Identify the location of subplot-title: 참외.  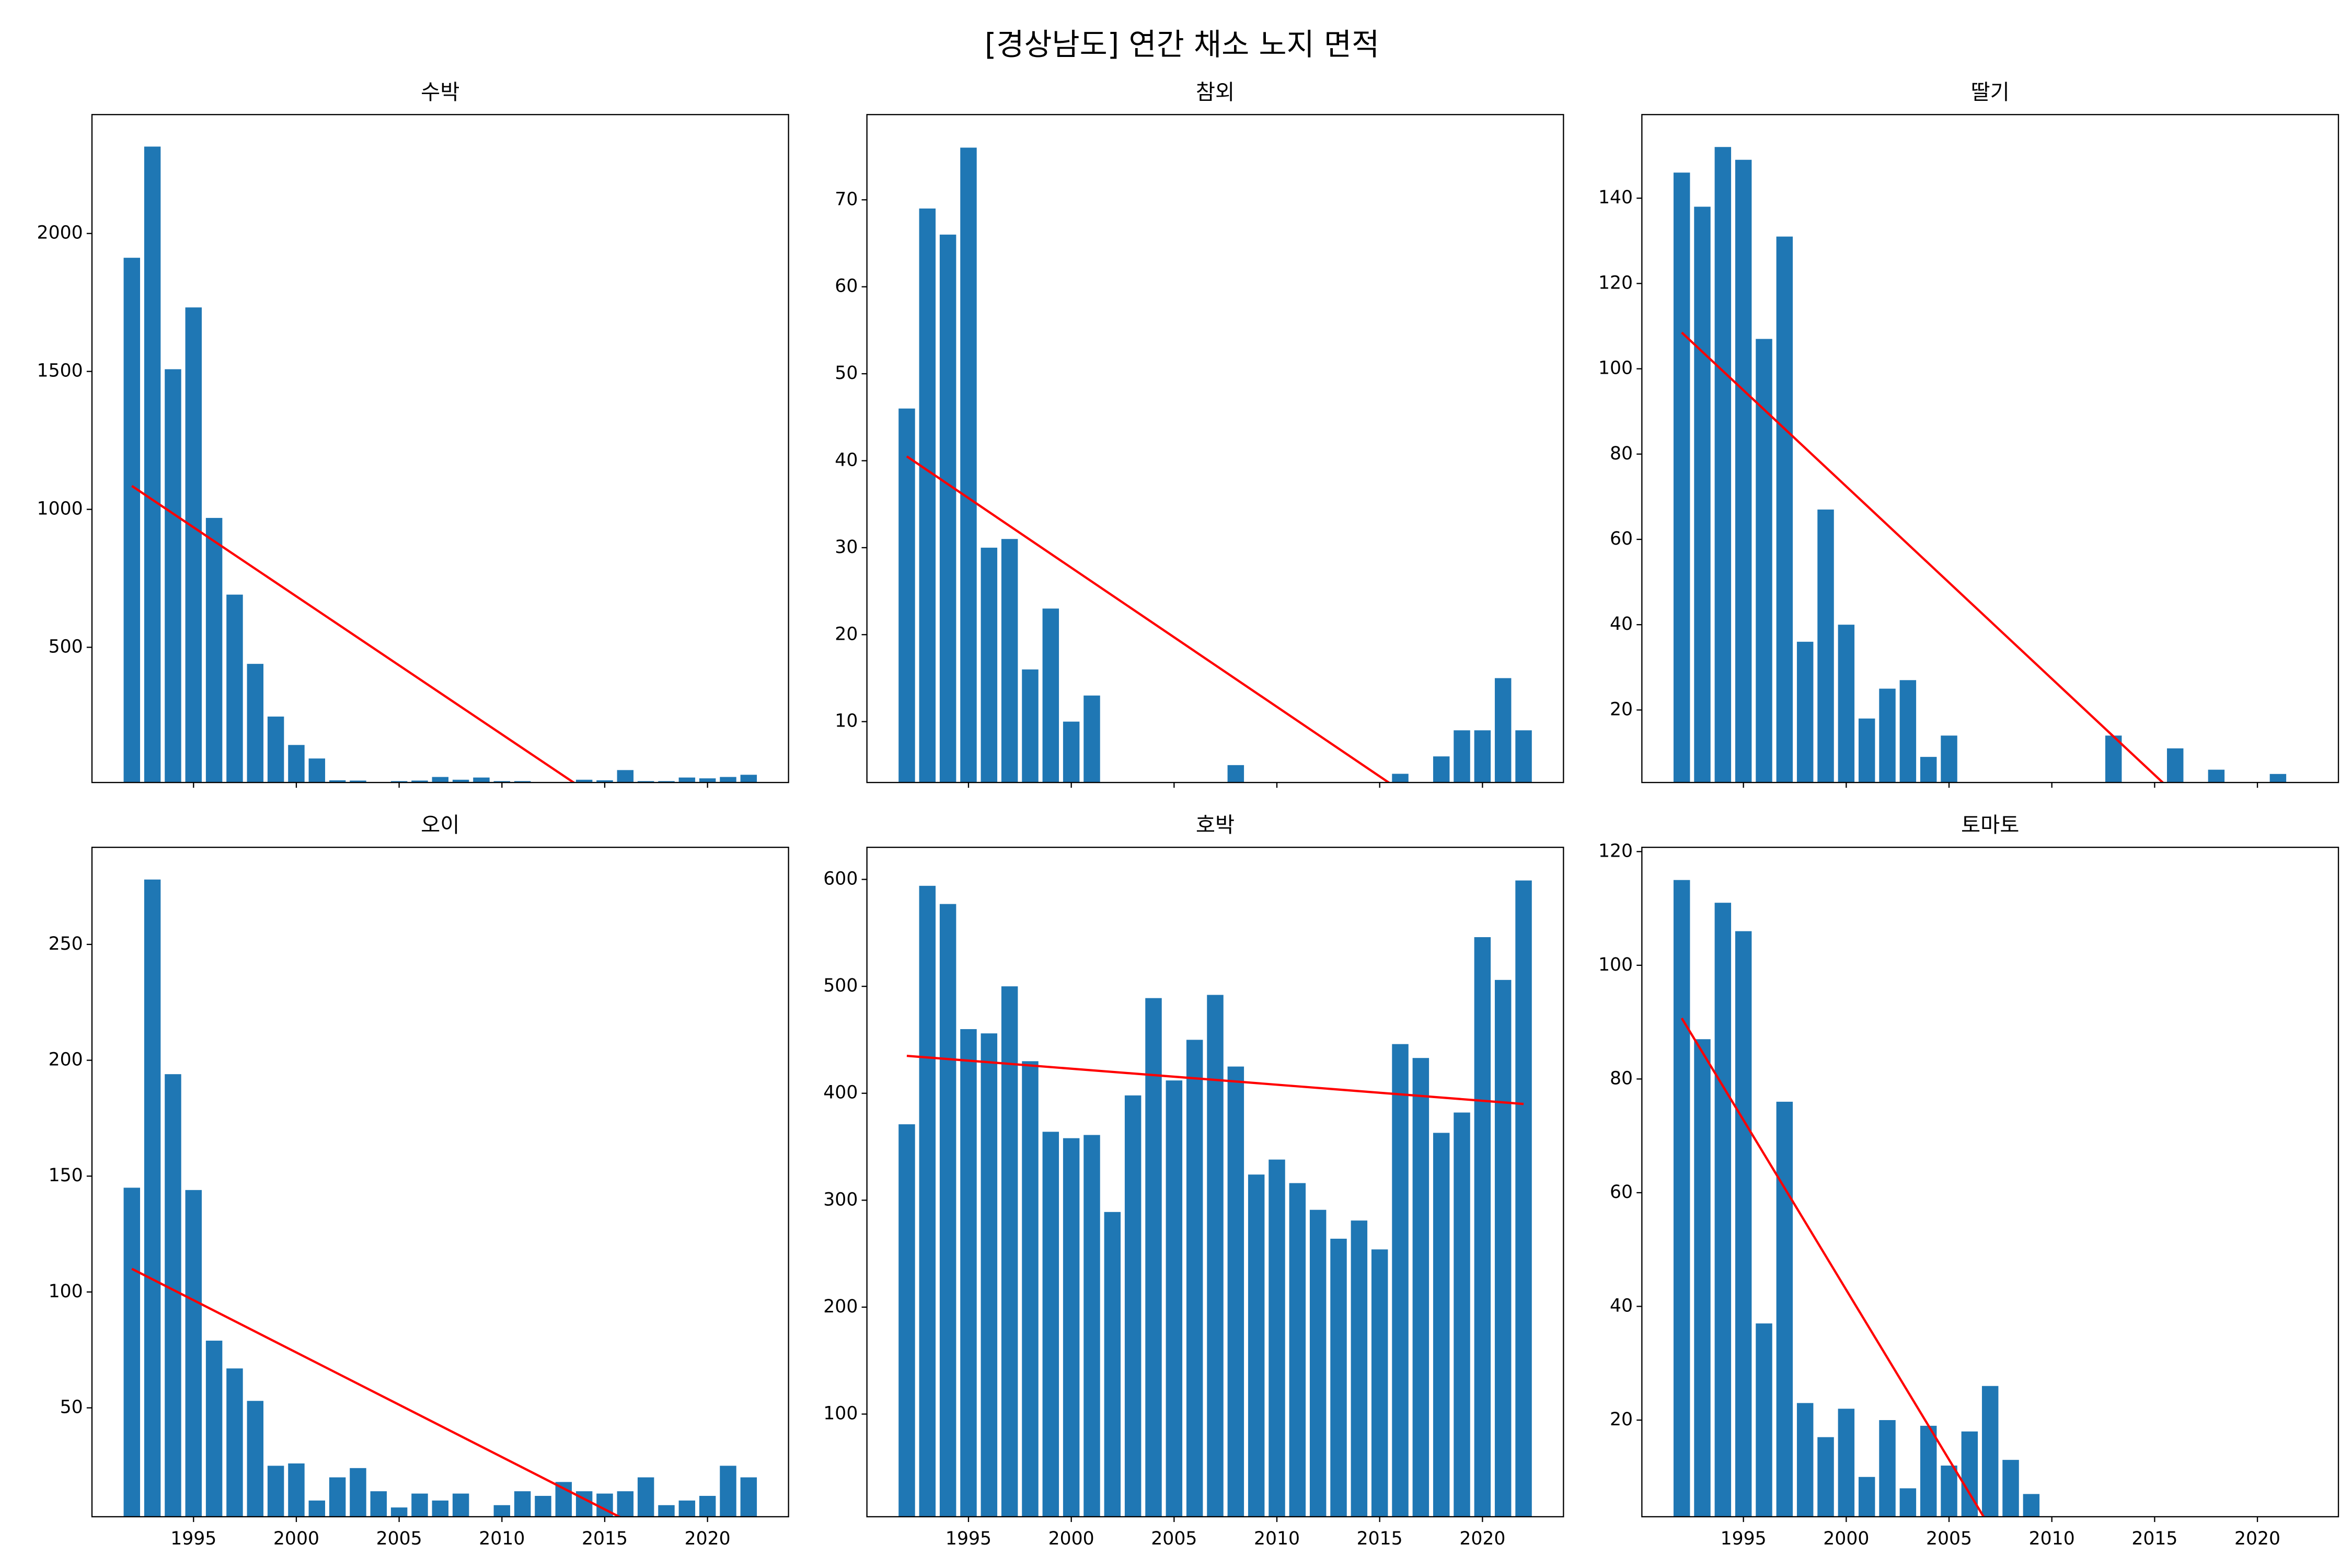
(1215, 92).